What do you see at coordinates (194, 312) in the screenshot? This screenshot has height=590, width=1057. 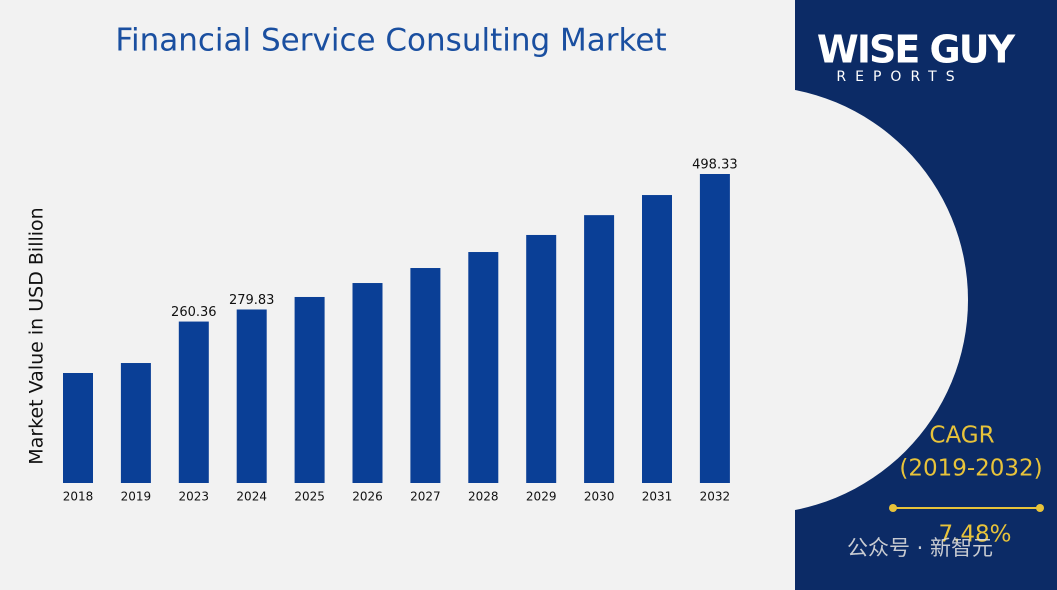 I see `data-label: 260.36` at bounding box center [194, 312].